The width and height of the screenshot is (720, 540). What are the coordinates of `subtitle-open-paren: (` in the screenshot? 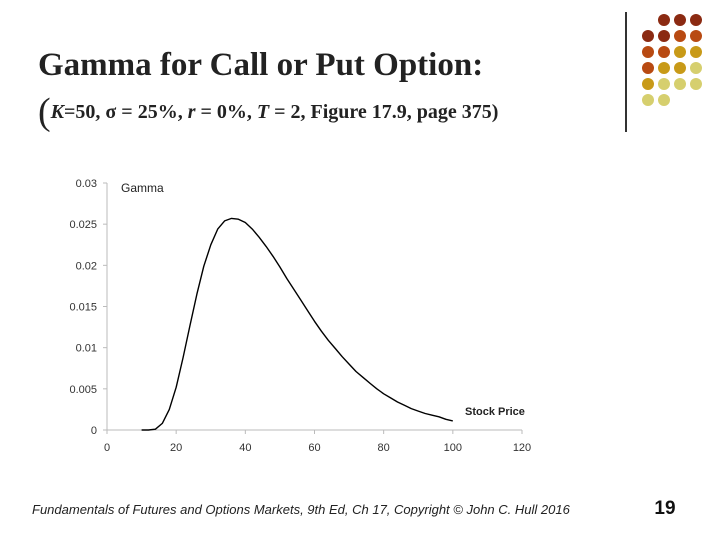 It's located at (44, 112).